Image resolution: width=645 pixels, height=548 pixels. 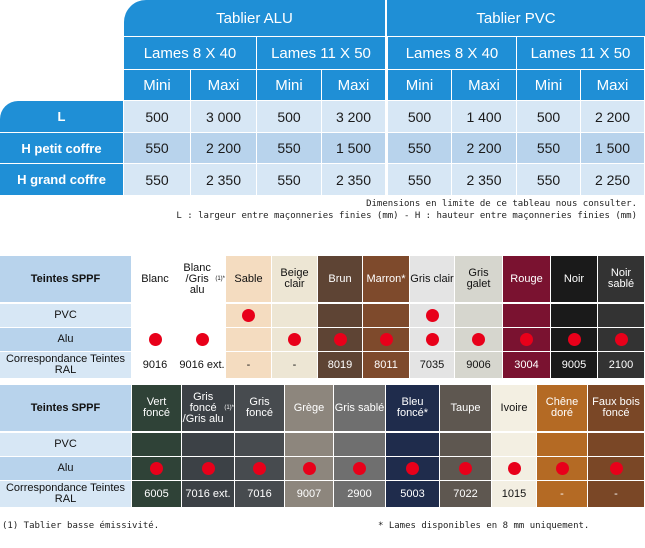 I want to click on swatch-ral: 8019, so click(x=340, y=365).